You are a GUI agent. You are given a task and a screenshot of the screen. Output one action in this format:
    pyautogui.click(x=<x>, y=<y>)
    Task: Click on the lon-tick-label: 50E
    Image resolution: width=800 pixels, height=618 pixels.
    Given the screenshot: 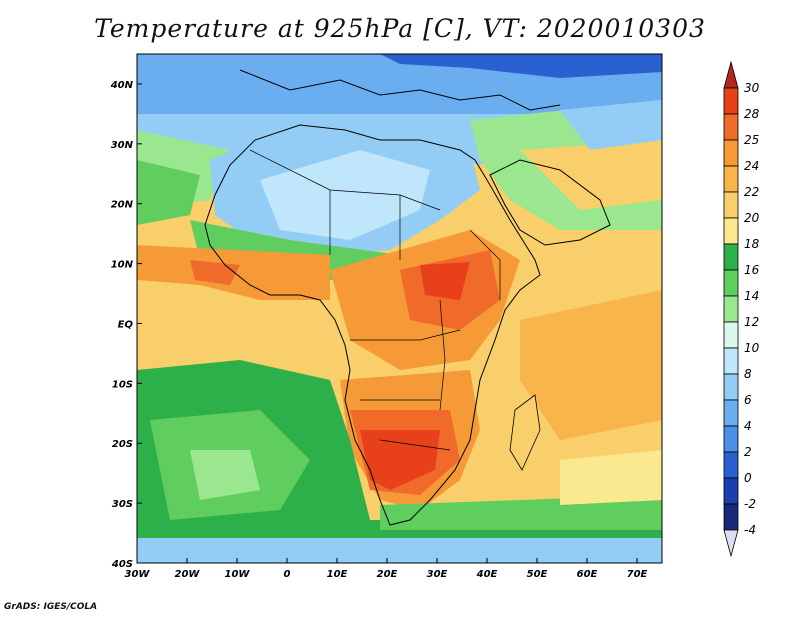 What is the action you would take?
    pyautogui.click(x=537, y=574)
    